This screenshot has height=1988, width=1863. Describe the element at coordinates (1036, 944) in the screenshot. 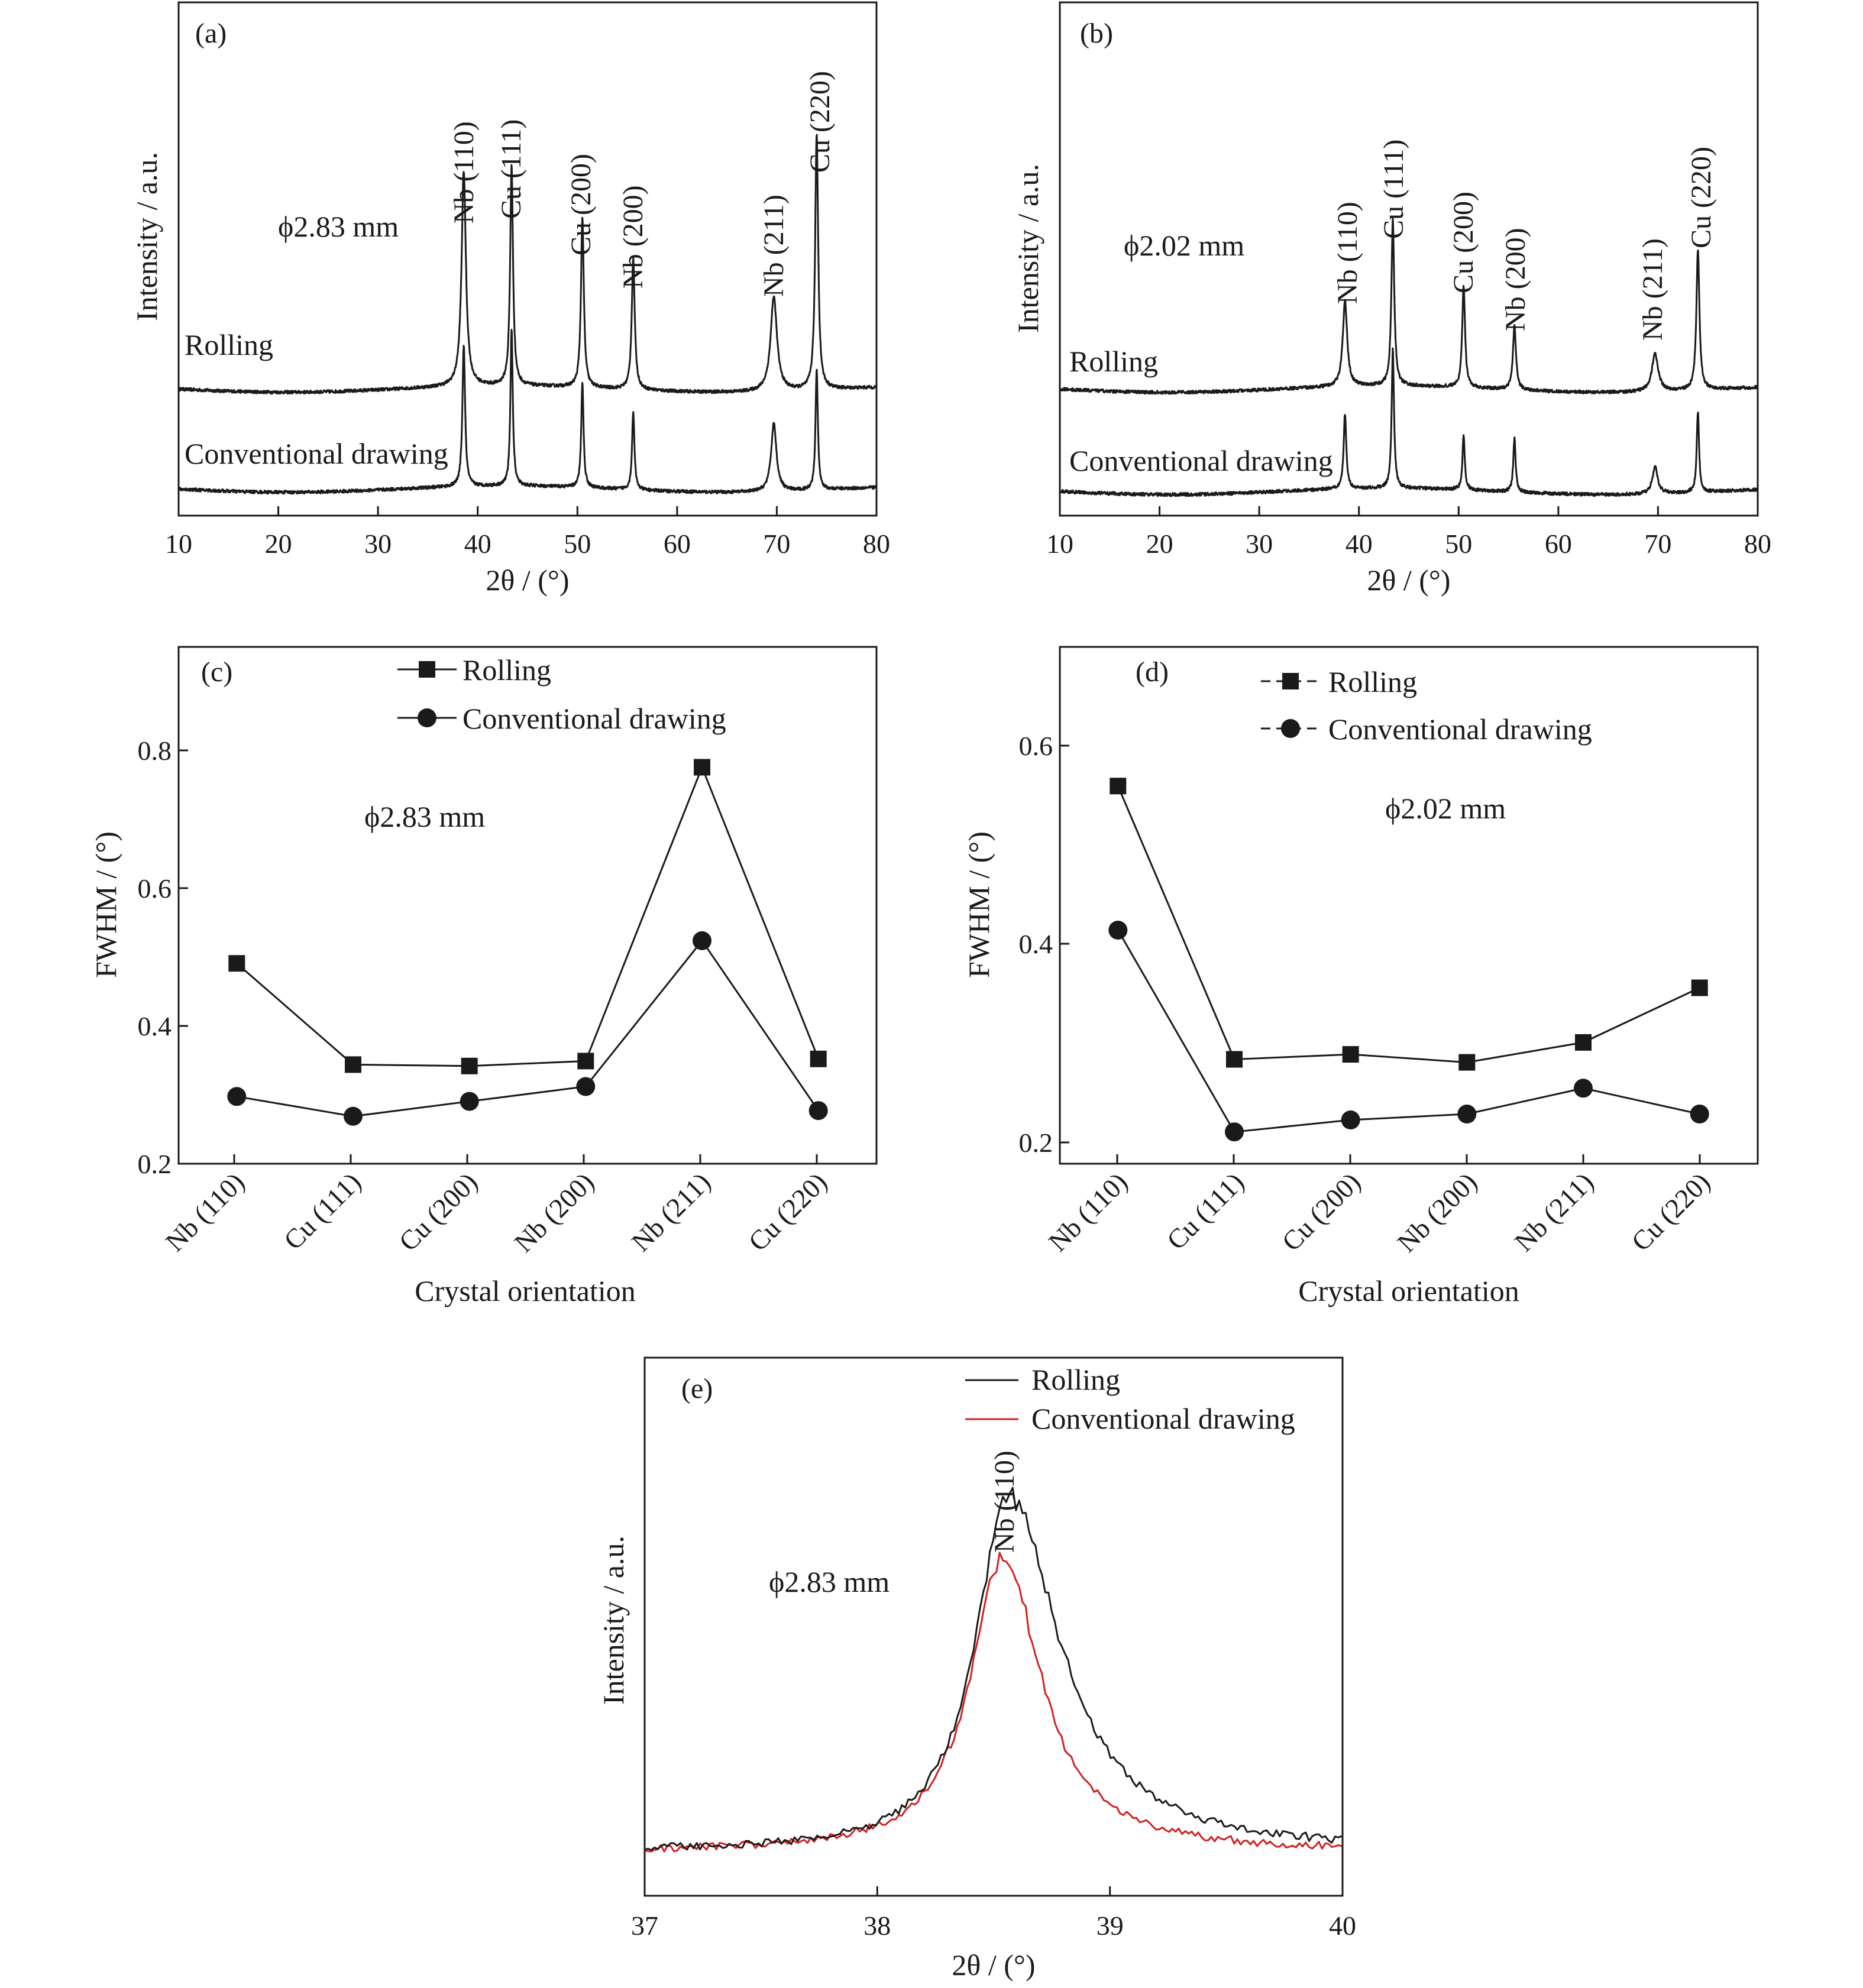

I see `y-tick-label-d-04: 0.4` at that location.